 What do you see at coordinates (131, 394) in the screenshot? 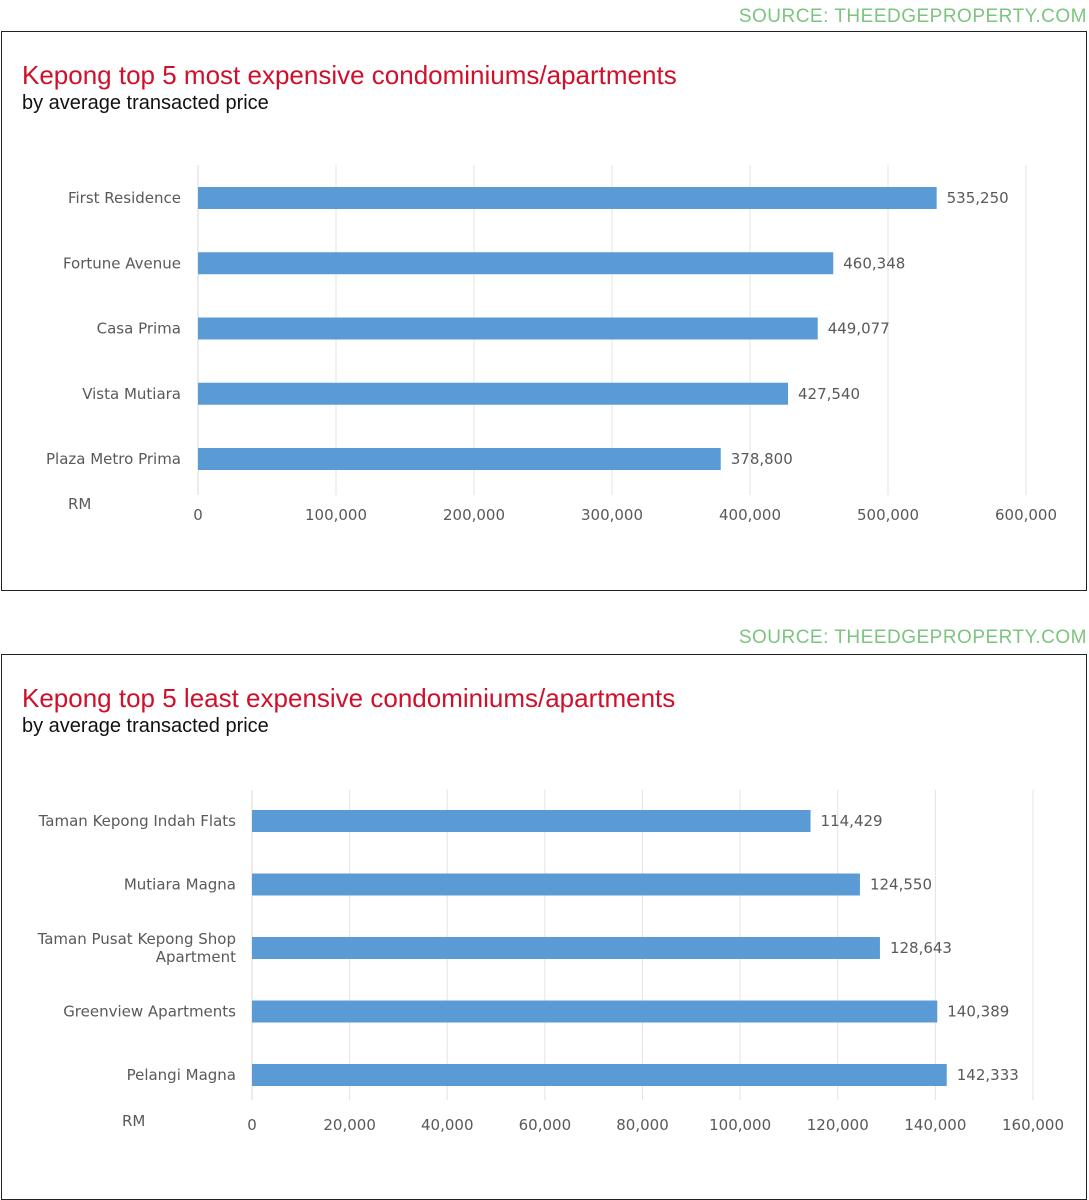
I see `category-label: Vista Mutiara` at bounding box center [131, 394].